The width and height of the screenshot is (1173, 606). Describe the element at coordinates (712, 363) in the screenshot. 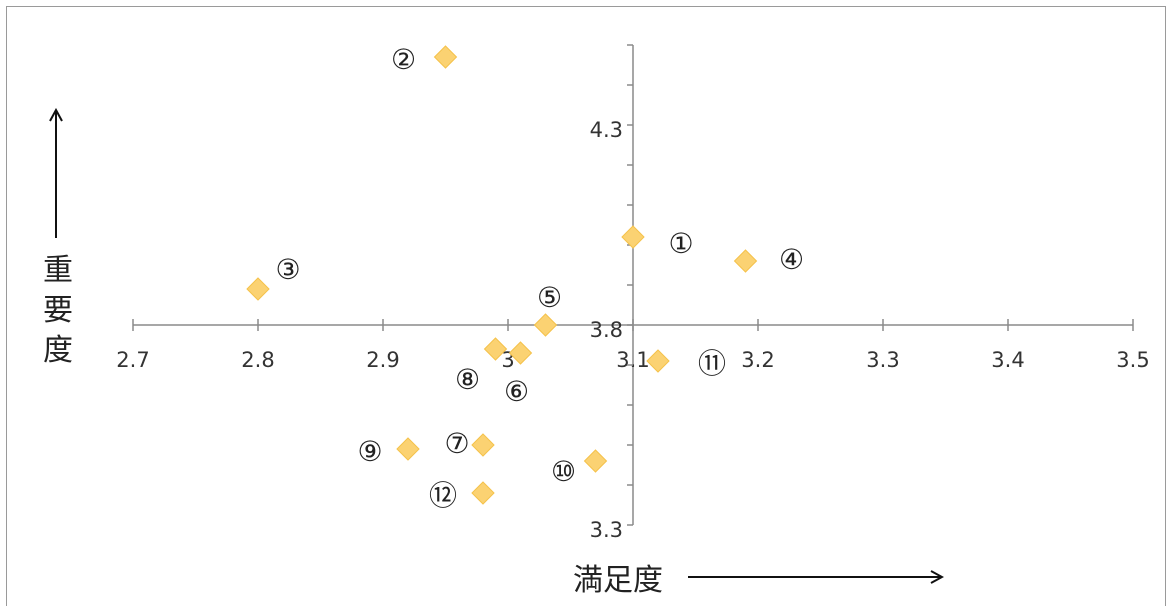

I see `data-point-label: ⑪` at that location.